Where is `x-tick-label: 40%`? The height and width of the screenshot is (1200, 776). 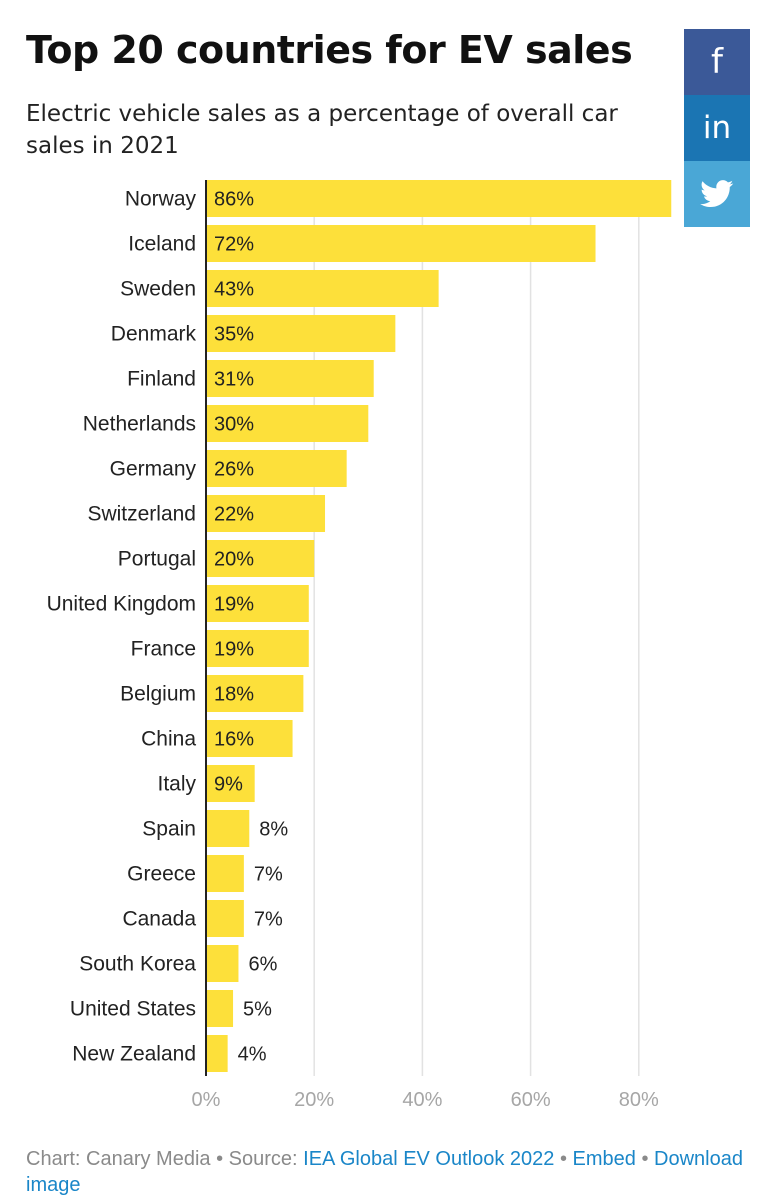 x-tick-label: 40% is located at coordinates (422, 1100).